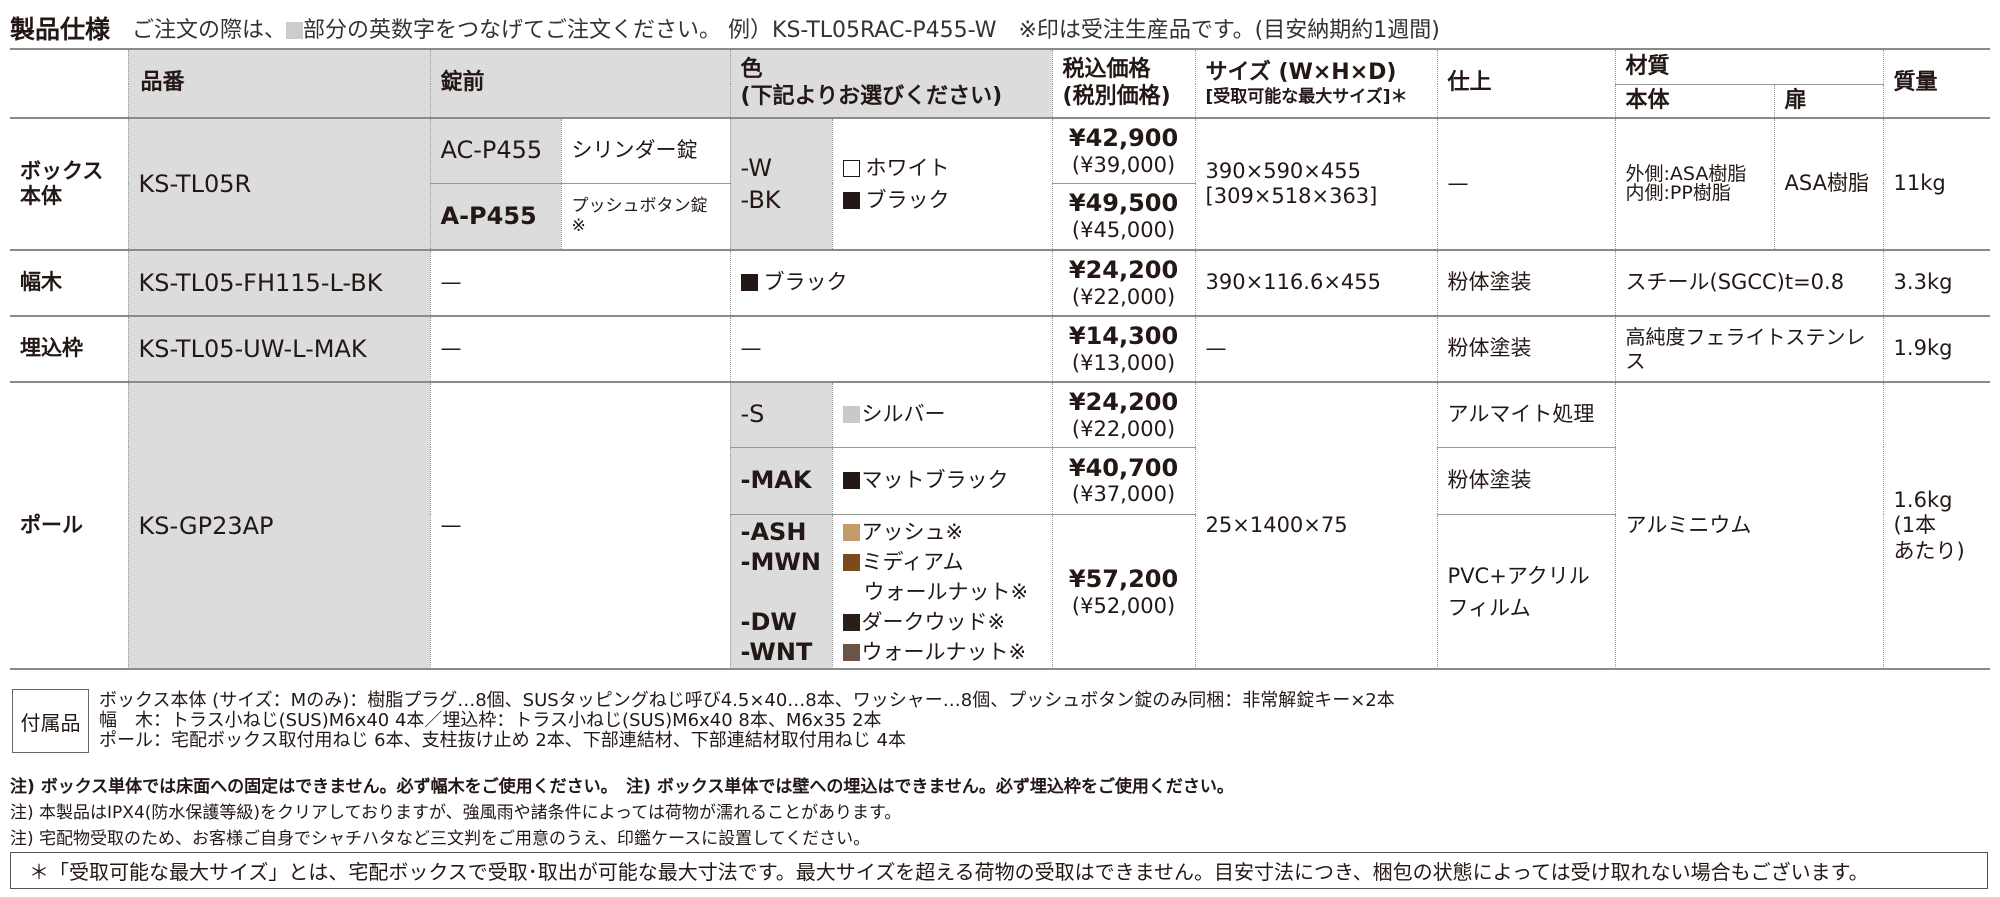 This screenshot has height=897, width=2000. What do you see at coordinates (1123, 83) in the screenshot?
I see `header-price: 税込価格 (税別価格)` at bounding box center [1123, 83].